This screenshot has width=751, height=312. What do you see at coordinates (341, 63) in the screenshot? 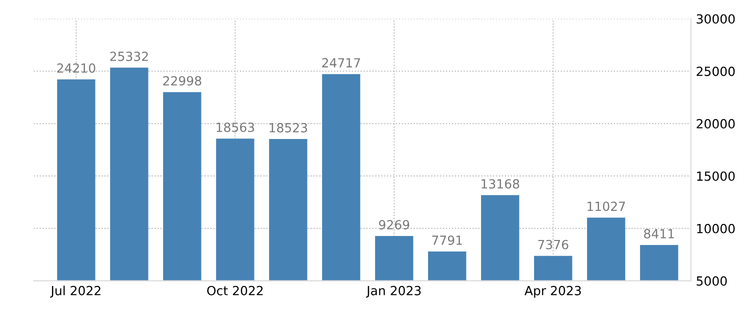
I see `data-label: 24717` at bounding box center [341, 63].